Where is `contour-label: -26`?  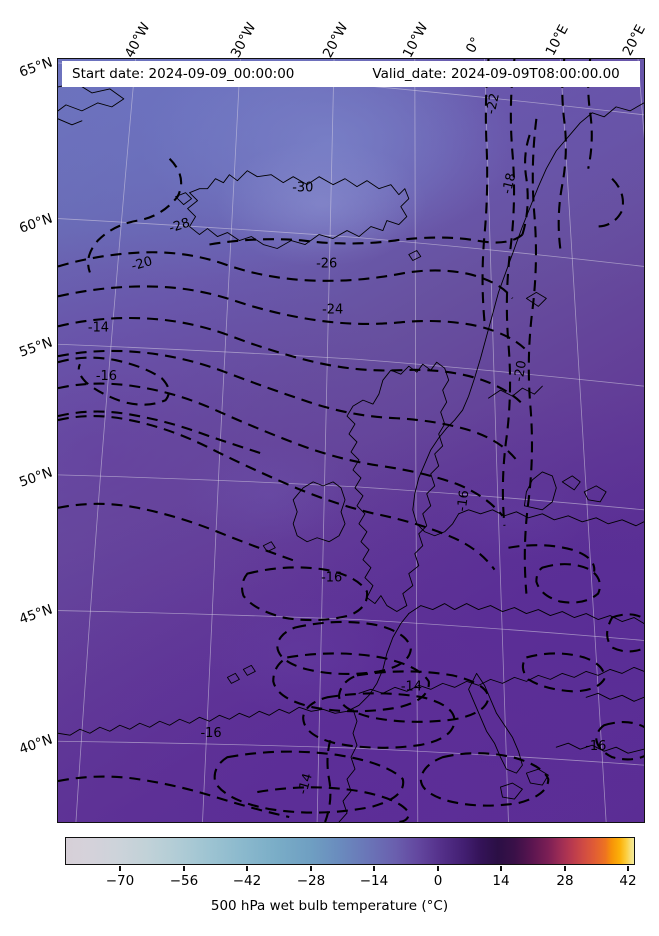
contour-label: -26 is located at coordinates (326, 263).